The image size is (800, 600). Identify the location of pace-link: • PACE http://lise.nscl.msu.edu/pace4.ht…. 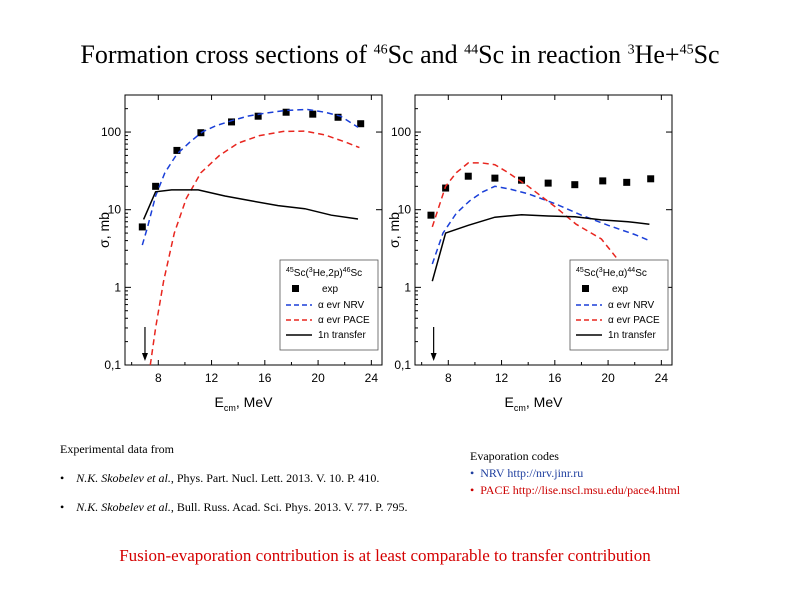
(575, 490).